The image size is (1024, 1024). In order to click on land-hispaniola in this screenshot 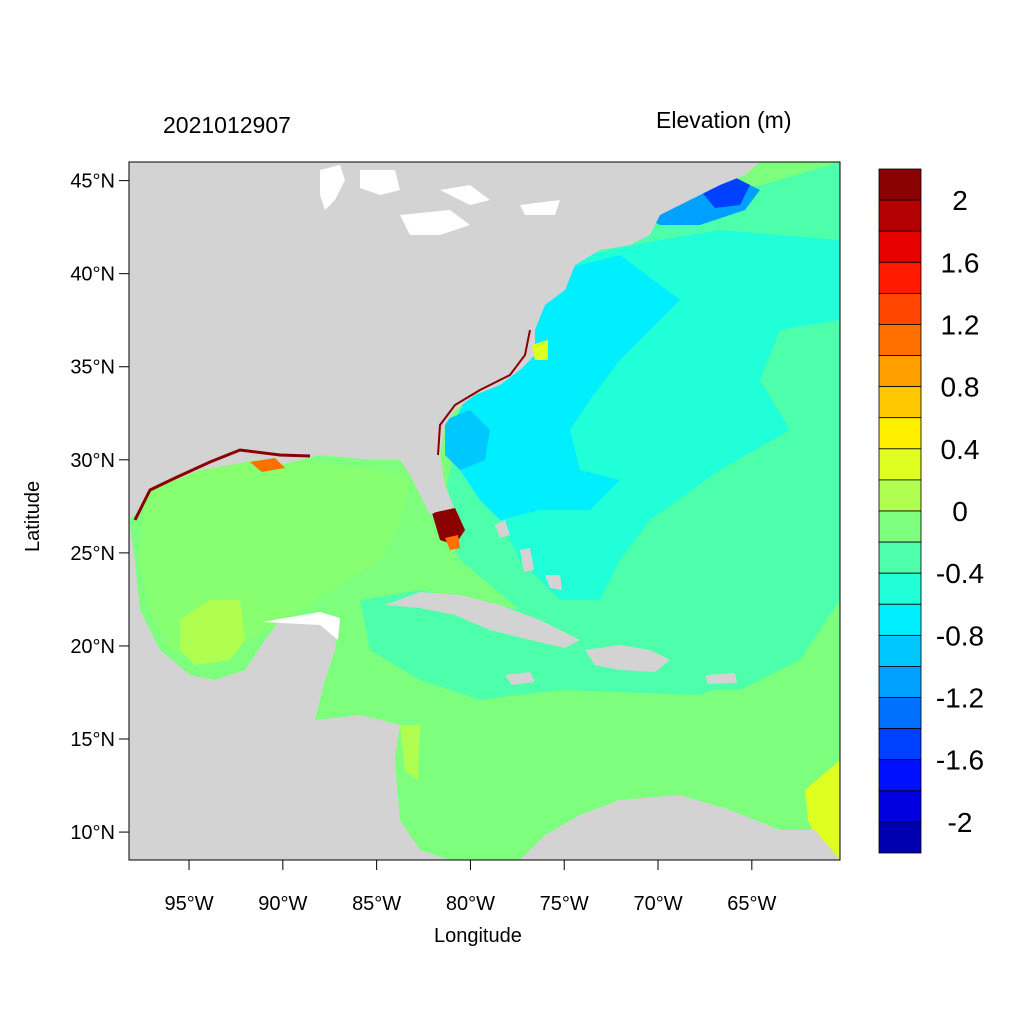, I will do `click(627, 658)`.